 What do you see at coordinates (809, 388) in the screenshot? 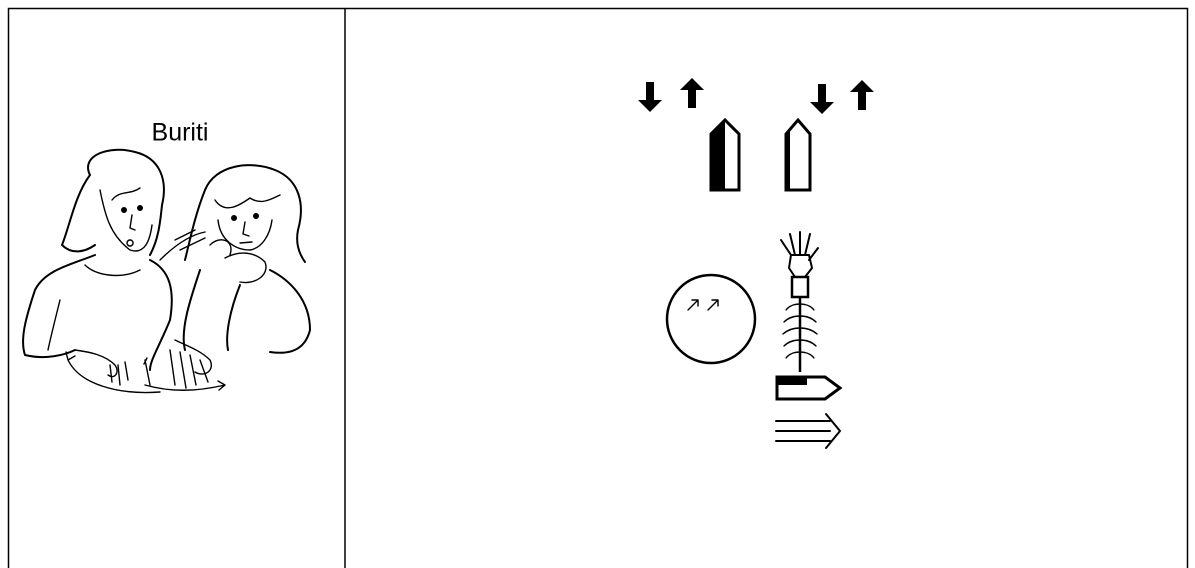
I see `contact-symbol` at bounding box center [809, 388].